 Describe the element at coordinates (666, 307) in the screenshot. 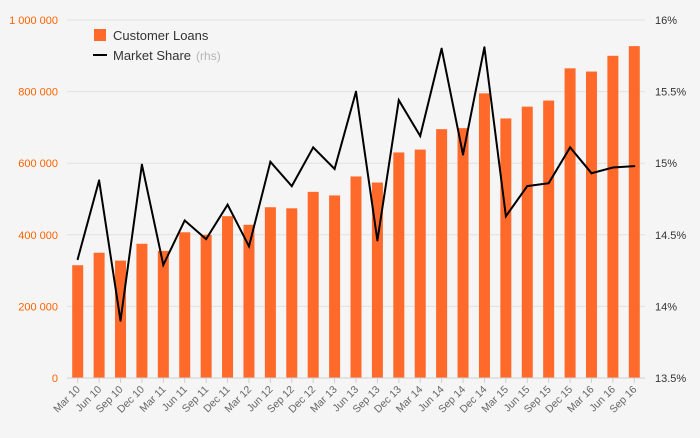

I see `y-right-tick-label: 14%` at that location.